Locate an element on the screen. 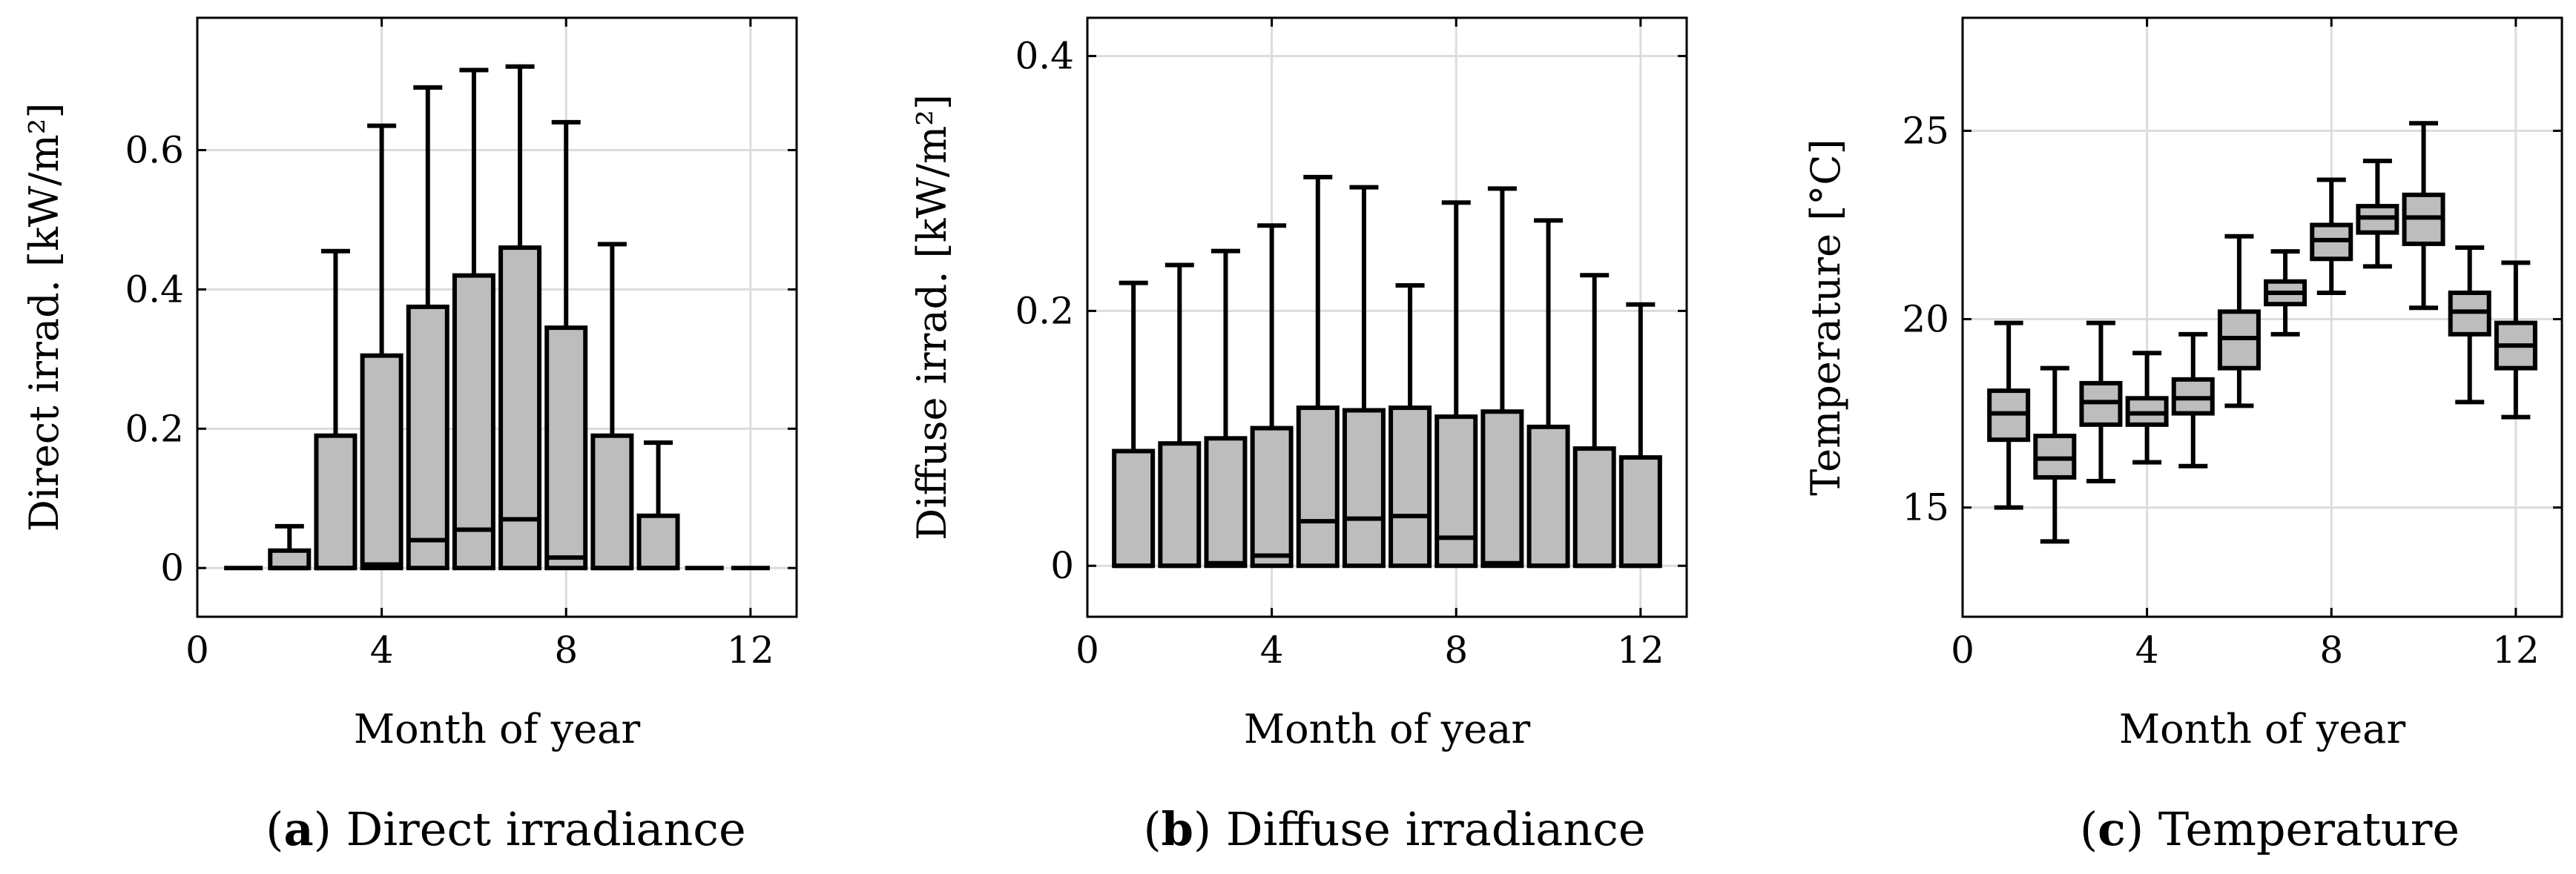 This screenshot has width=2576, height=874. y-axis-label: Direct irrad. [kW/m²] is located at coordinates (44, 317).